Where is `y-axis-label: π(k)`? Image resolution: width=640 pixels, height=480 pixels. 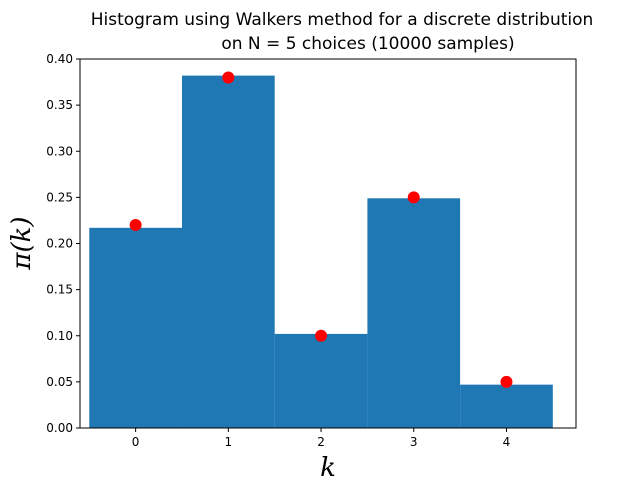
y-axis-label: π(k) is located at coordinates (22, 243).